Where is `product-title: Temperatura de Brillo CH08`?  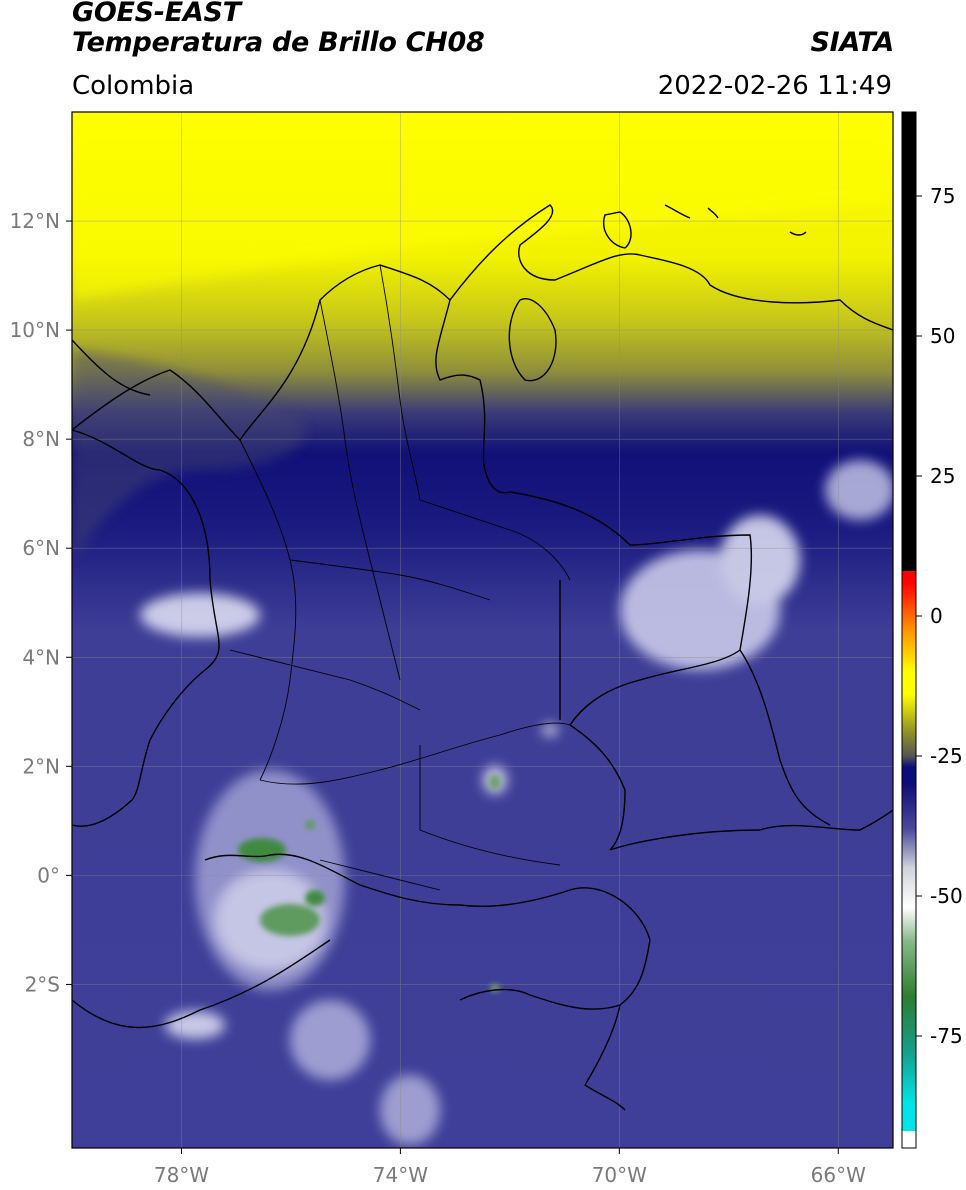
product-title: Temperatura de Brillo CH08 is located at coordinates (278, 42).